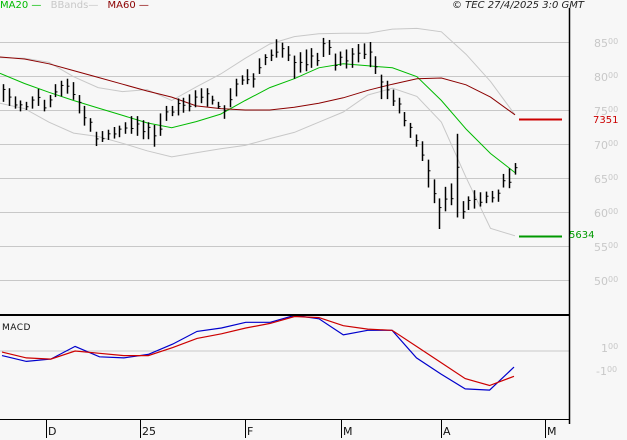 The width and height of the screenshot is (627, 440). Describe the element at coordinates (52, 431) in the screenshot. I see `x-axis-label: D` at that location.